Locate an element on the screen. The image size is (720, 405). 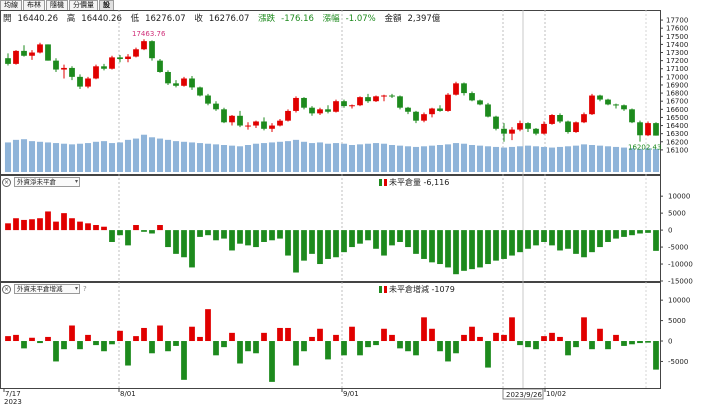
close-label: 收 is located at coordinates (198, 19).